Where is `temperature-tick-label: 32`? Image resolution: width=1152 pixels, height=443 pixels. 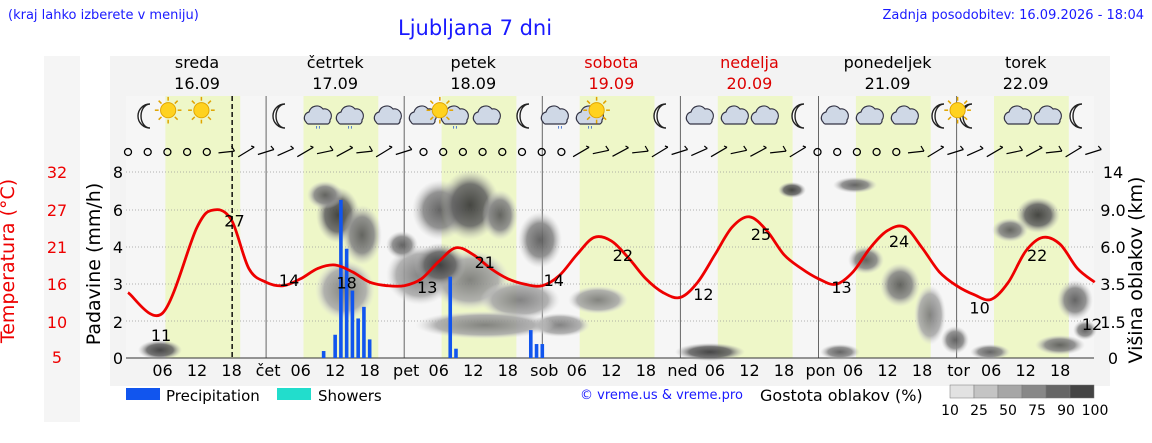
temperature-tick-label: 32 is located at coordinates (57, 172).